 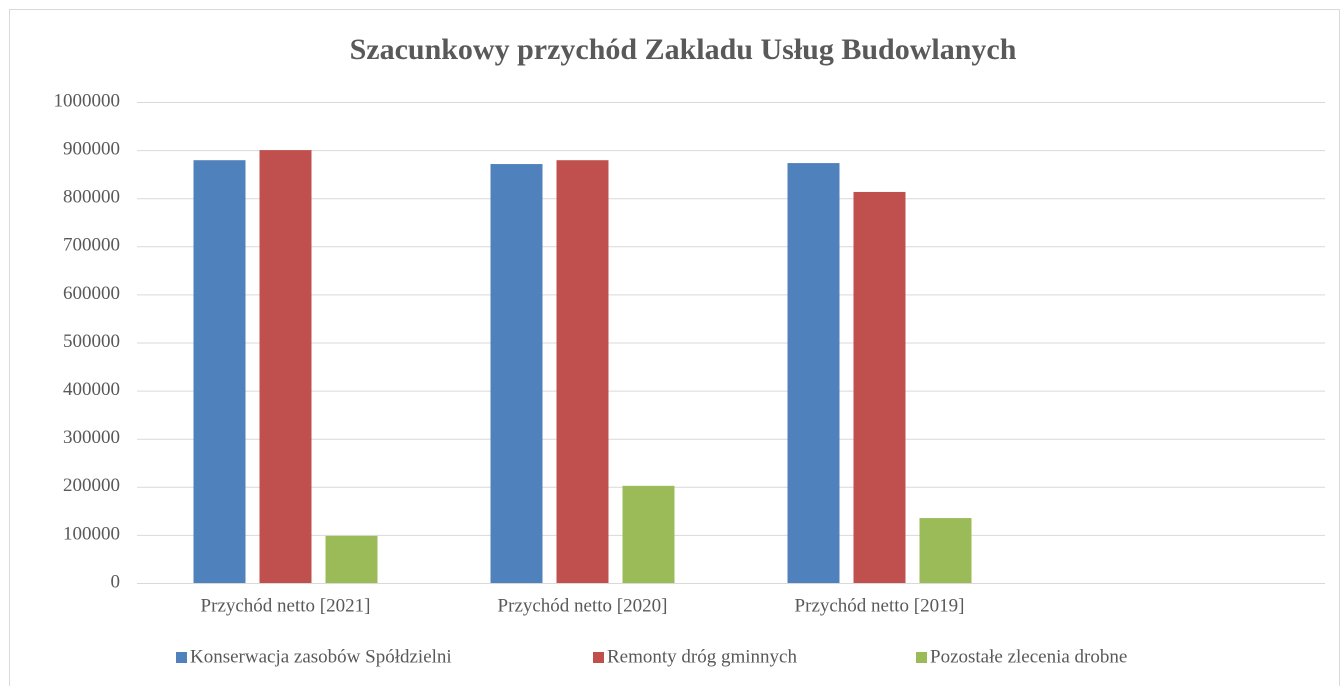 I want to click on y-tick-label: 100000, so click(x=91, y=533).